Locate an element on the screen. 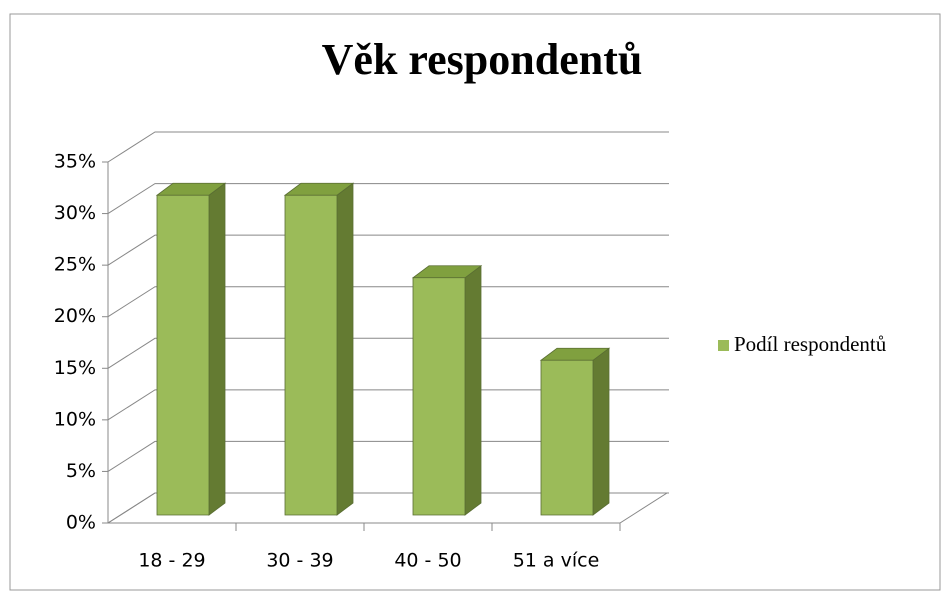 This screenshot has height=592, width=943. x-tick-label: 30 - 39 is located at coordinates (299, 561).